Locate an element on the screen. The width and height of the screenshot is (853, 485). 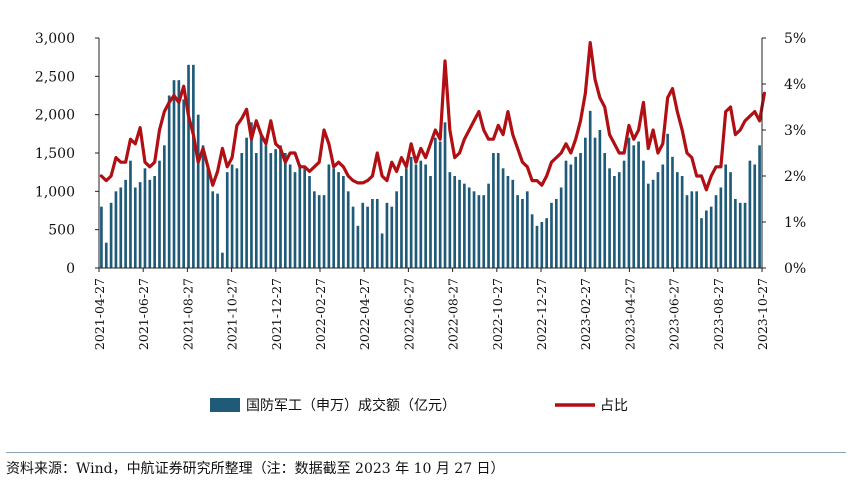
y-tick-label-right: 5% is located at coordinates (795, 39).